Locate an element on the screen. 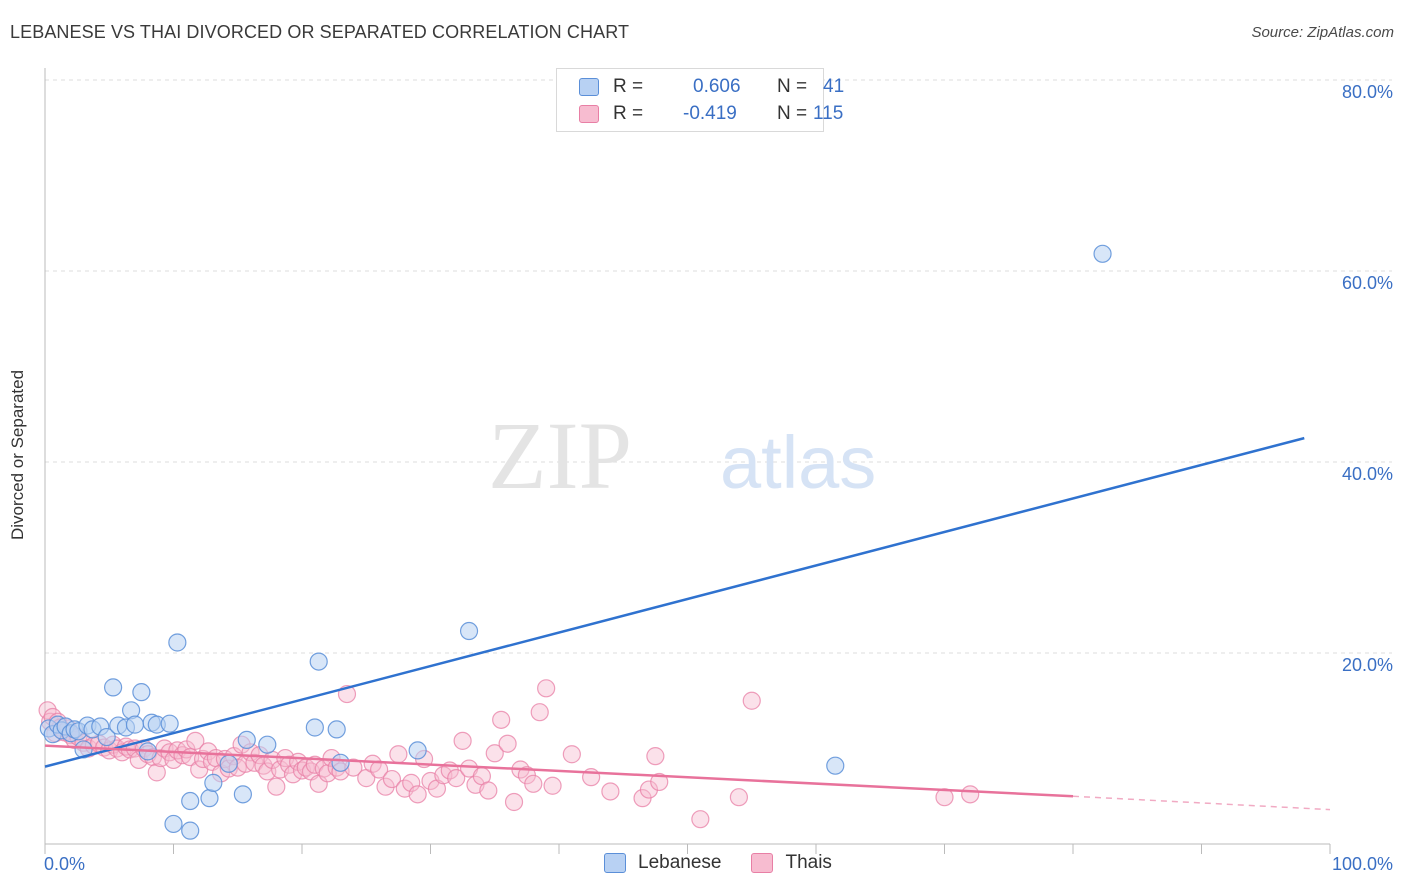 The width and height of the screenshot is (1406, 892). legend-row-lebanese: R = 0.606 N = 41 is located at coordinates (711, 87).